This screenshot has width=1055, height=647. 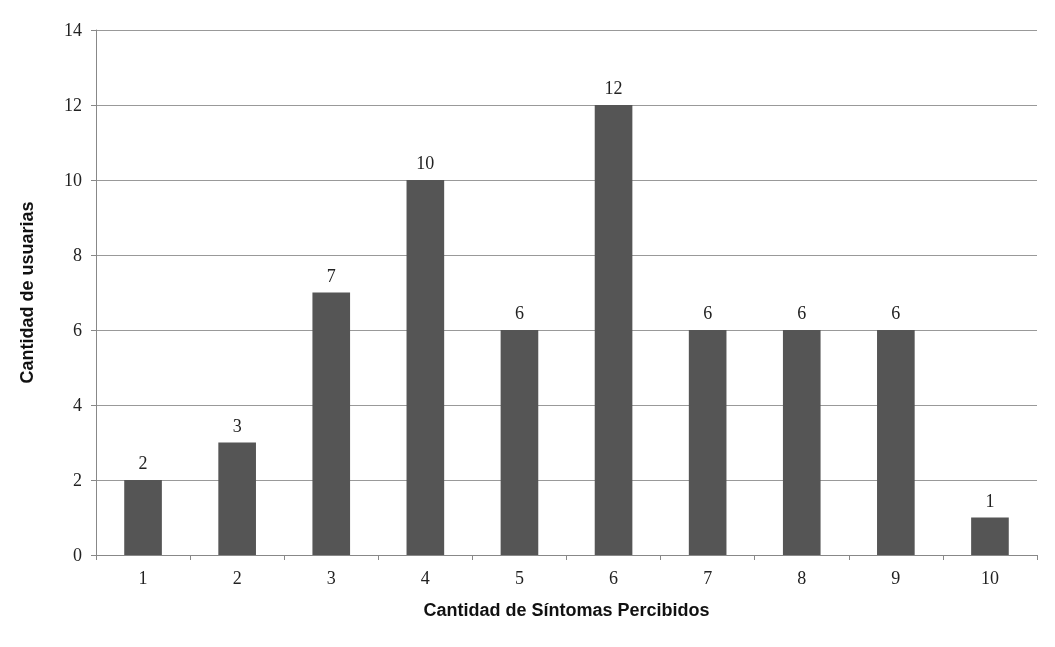 I want to click on x-tick-label: 5, so click(x=519, y=578).